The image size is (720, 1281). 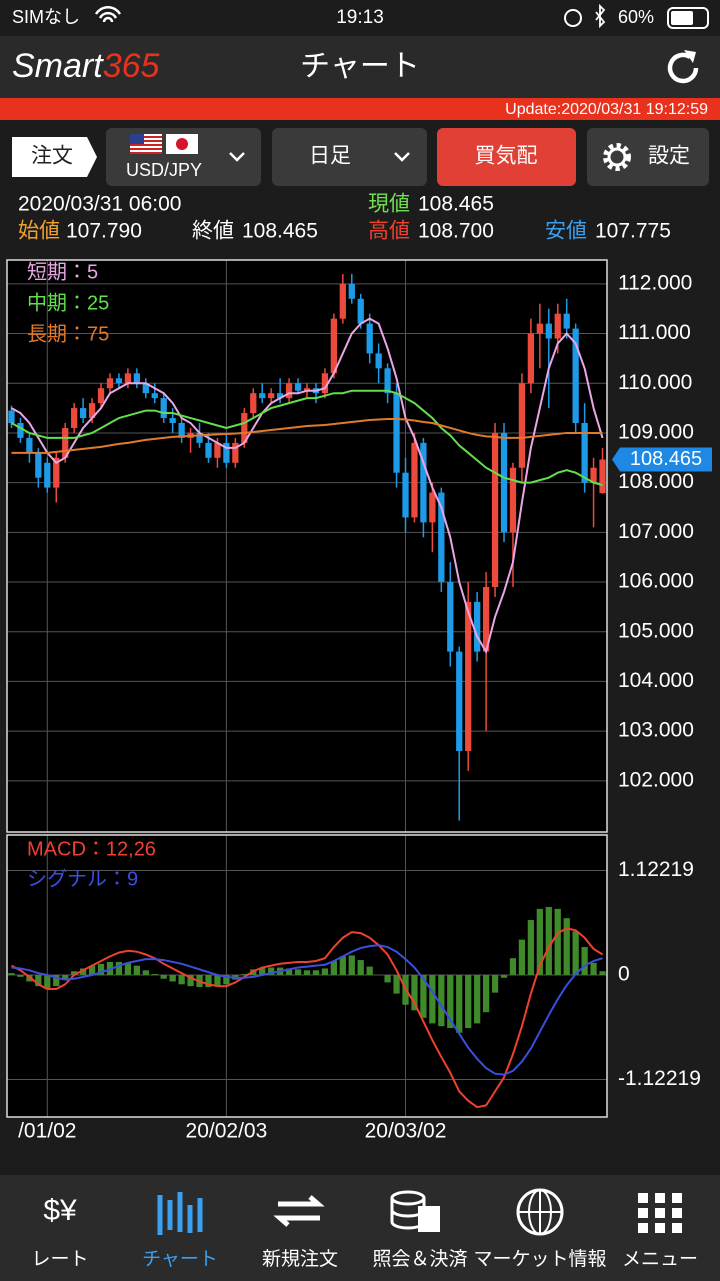 What do you see at coordinates (180, 1259) in the screenshot?
I see `tab-label: チャート` at bounding box center [180, 1259].